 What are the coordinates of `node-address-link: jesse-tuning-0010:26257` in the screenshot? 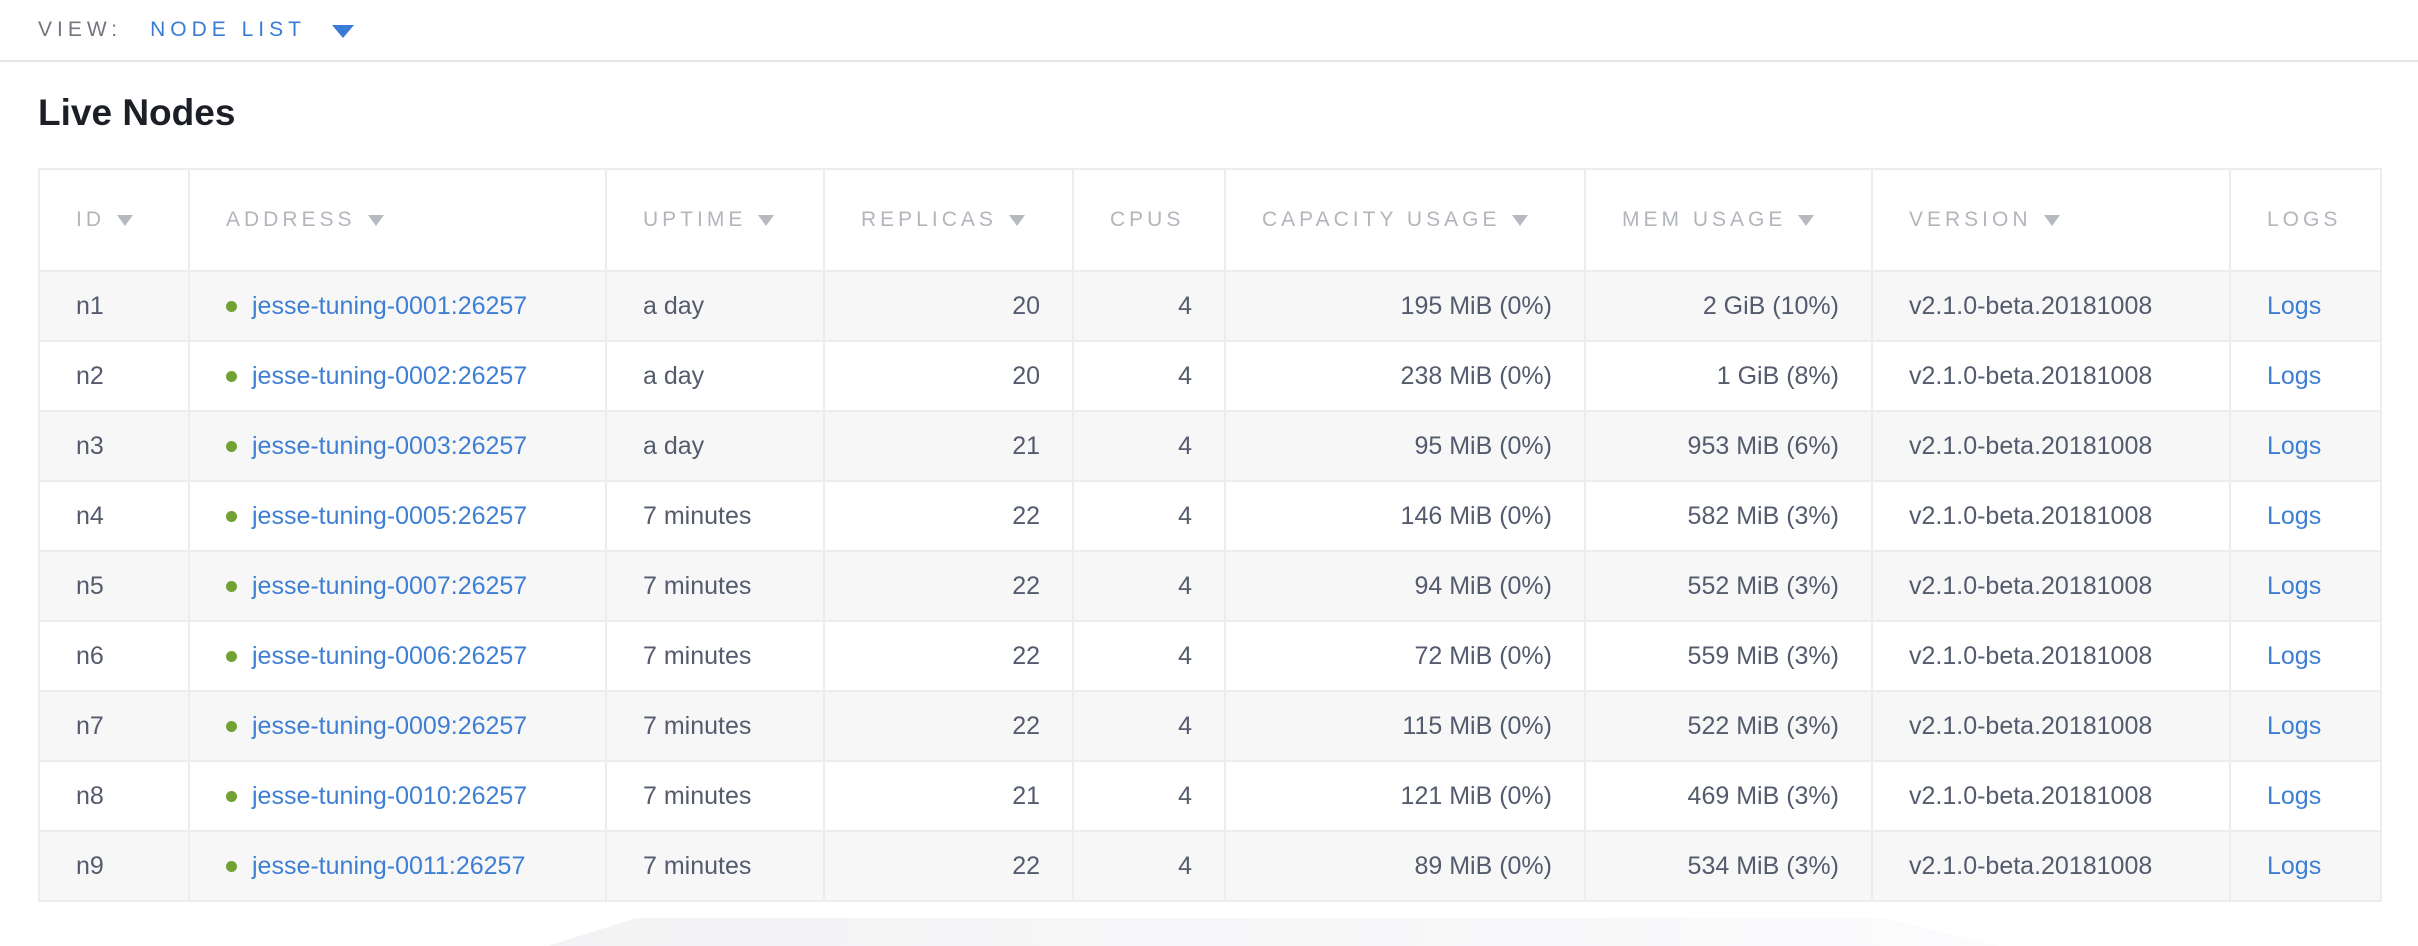 It's located at (390, 795).